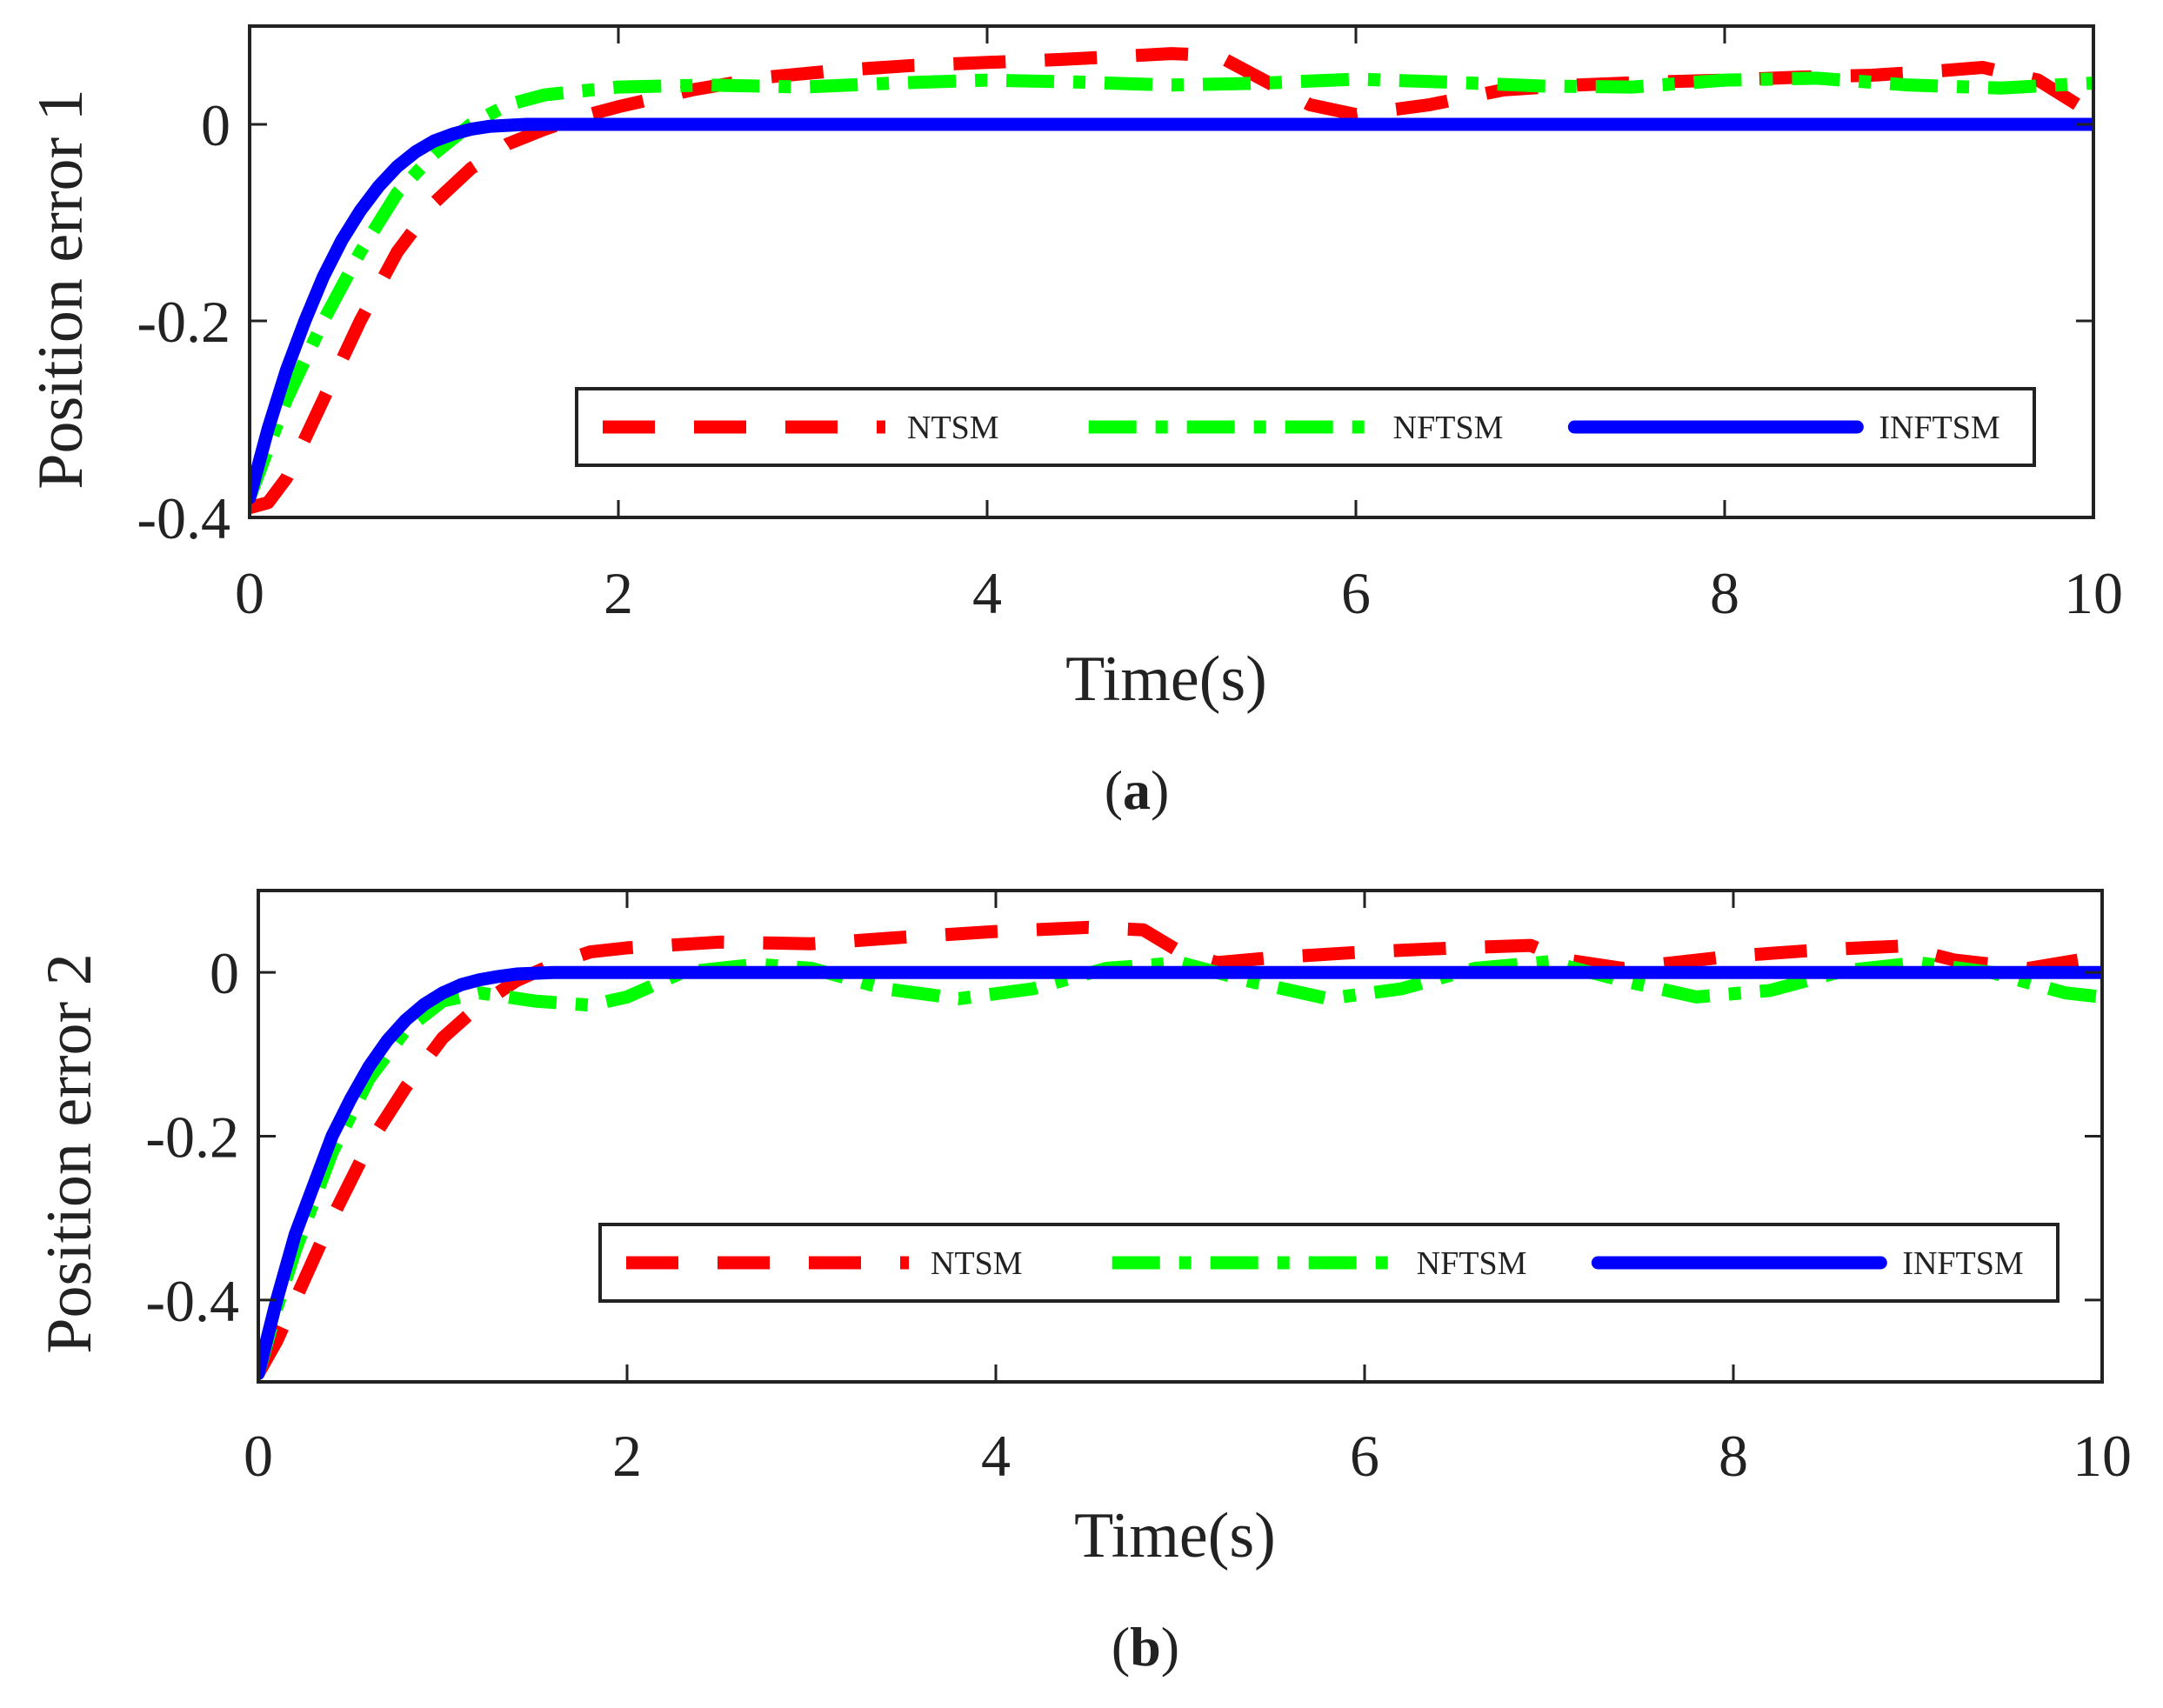 This screenshot has height=1708, width=2163. I want to click on caption-letter: a, so click(1137, 790).